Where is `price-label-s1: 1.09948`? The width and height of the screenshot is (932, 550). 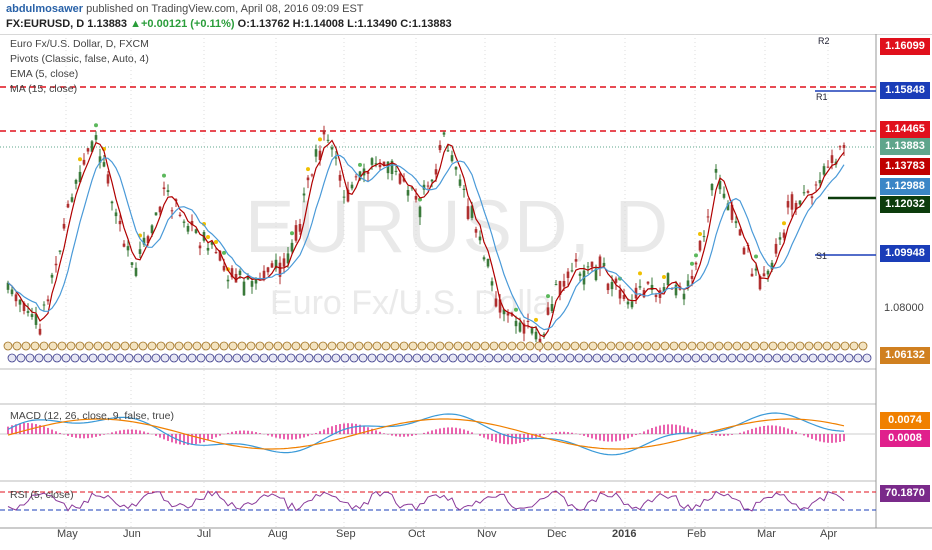
price-label-s1: 1.09948 is located at coordinates (905, 253).